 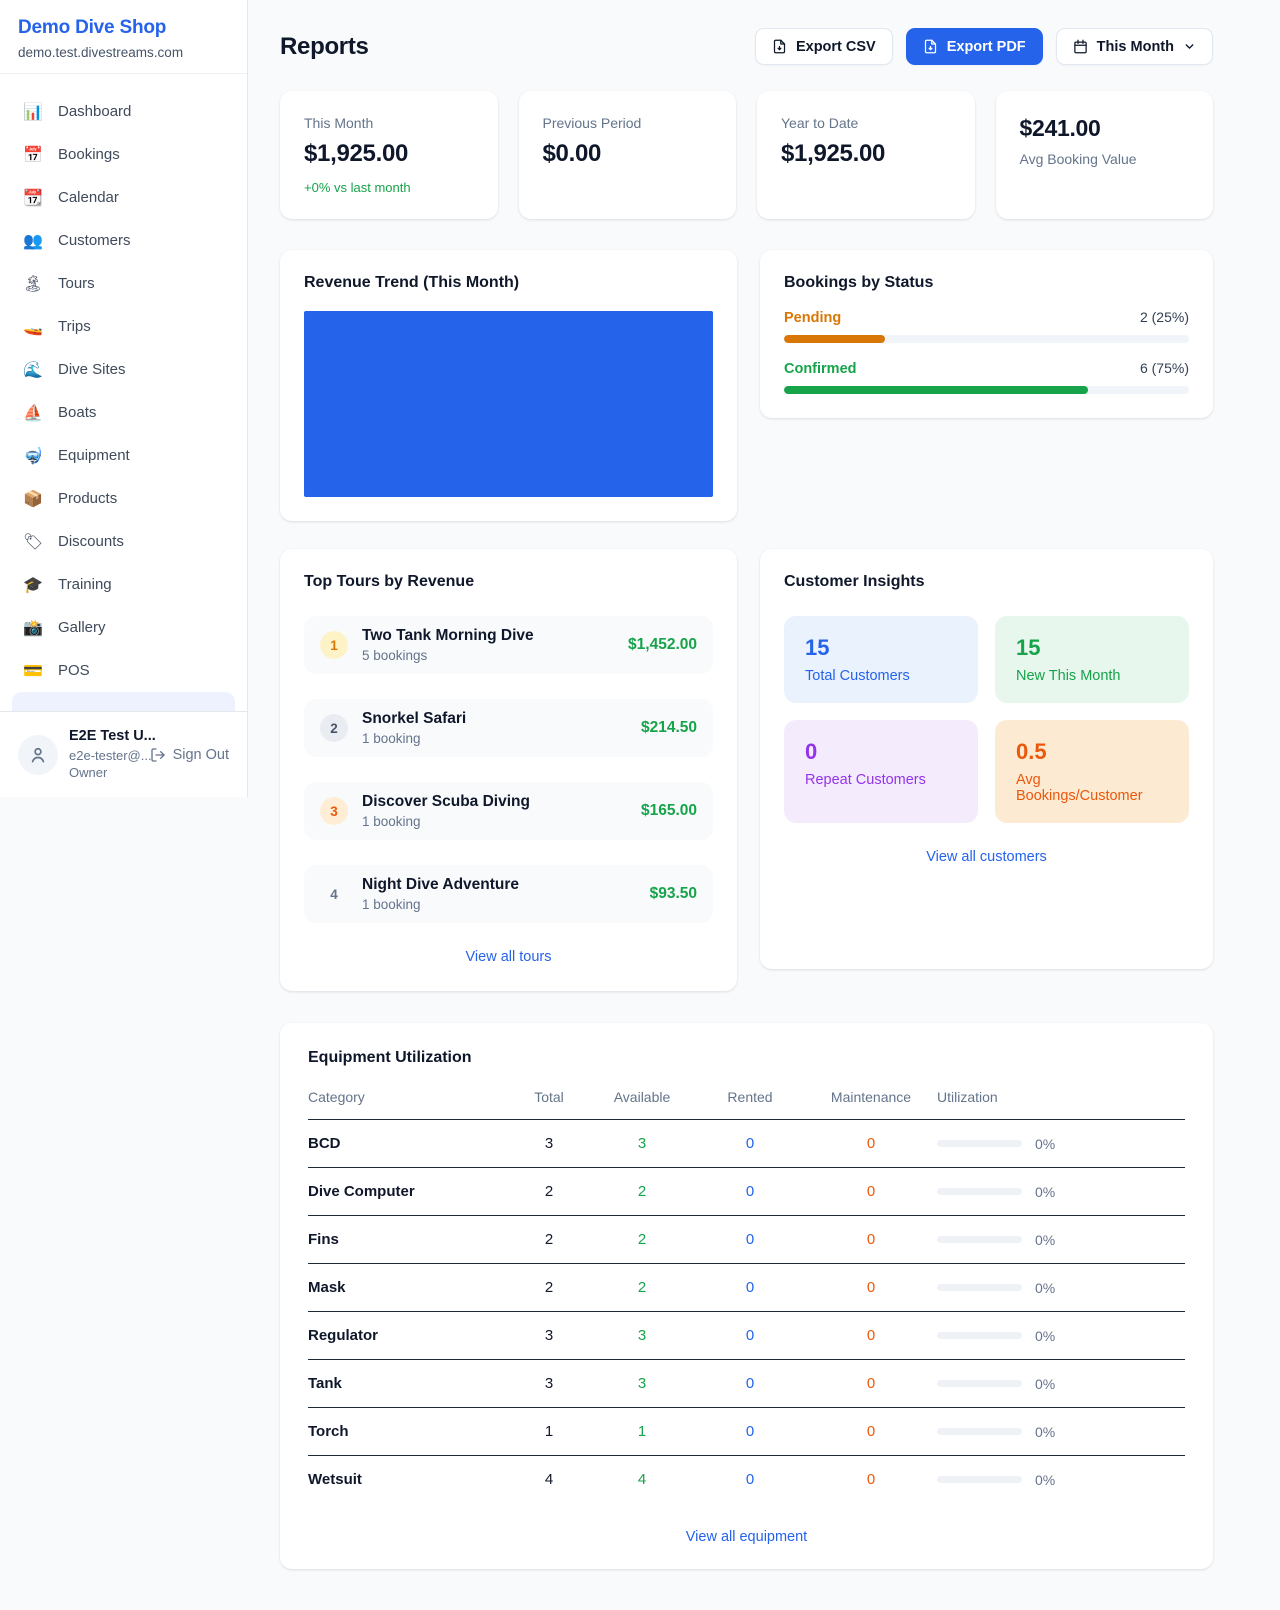 What do you see at coordinates (33, 155) in the screenshot?
I see `calendar-icon: 📅` at bounding box center [33, 155].